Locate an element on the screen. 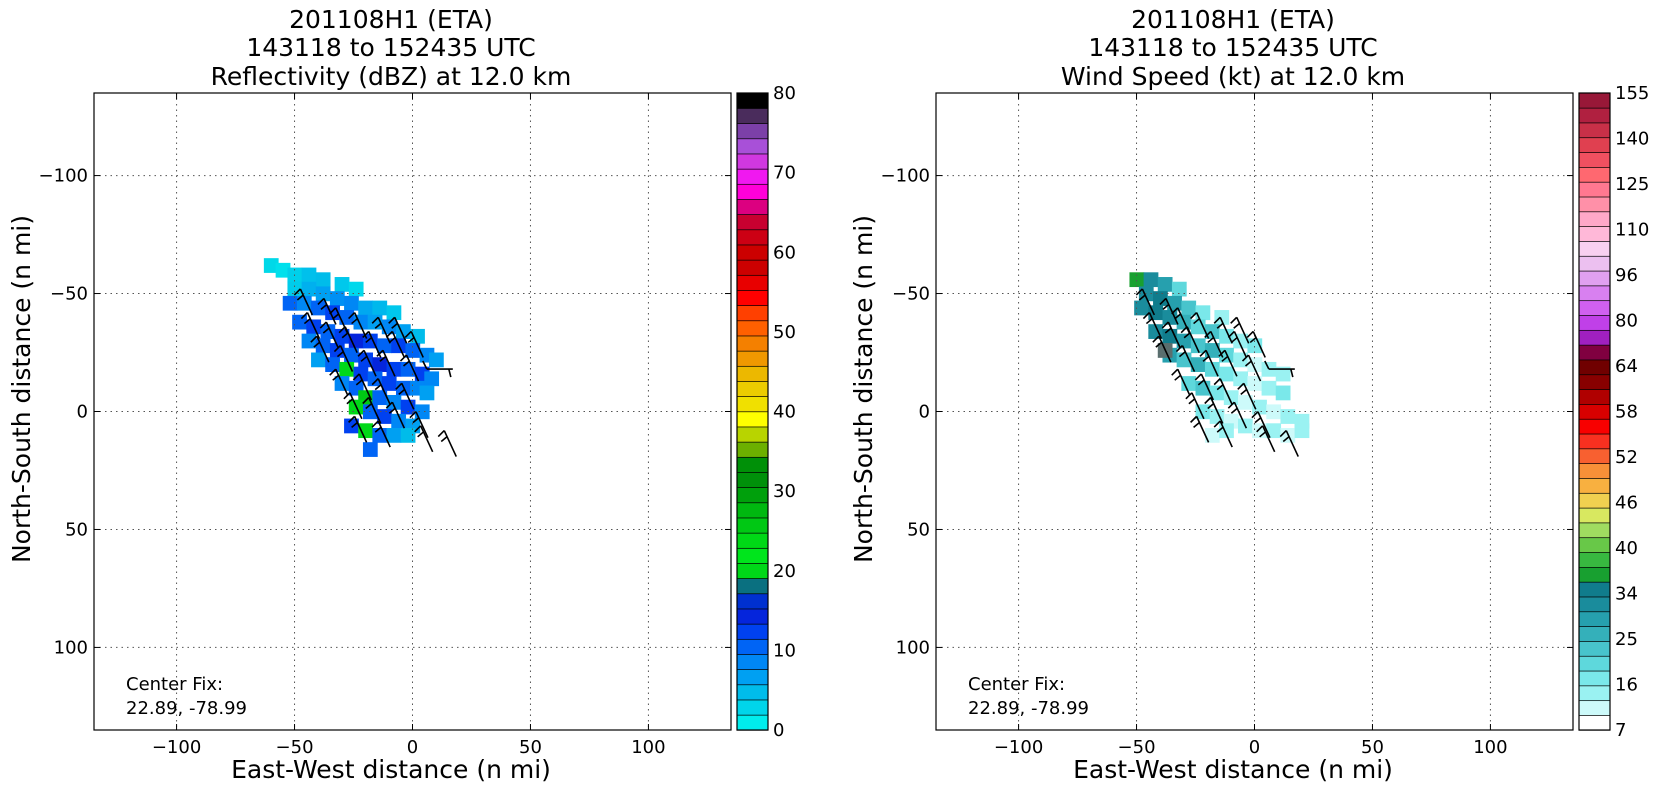 The image size is (1654, 787). colorbar-tick-label: 30 is located at coordinates (784, 491).